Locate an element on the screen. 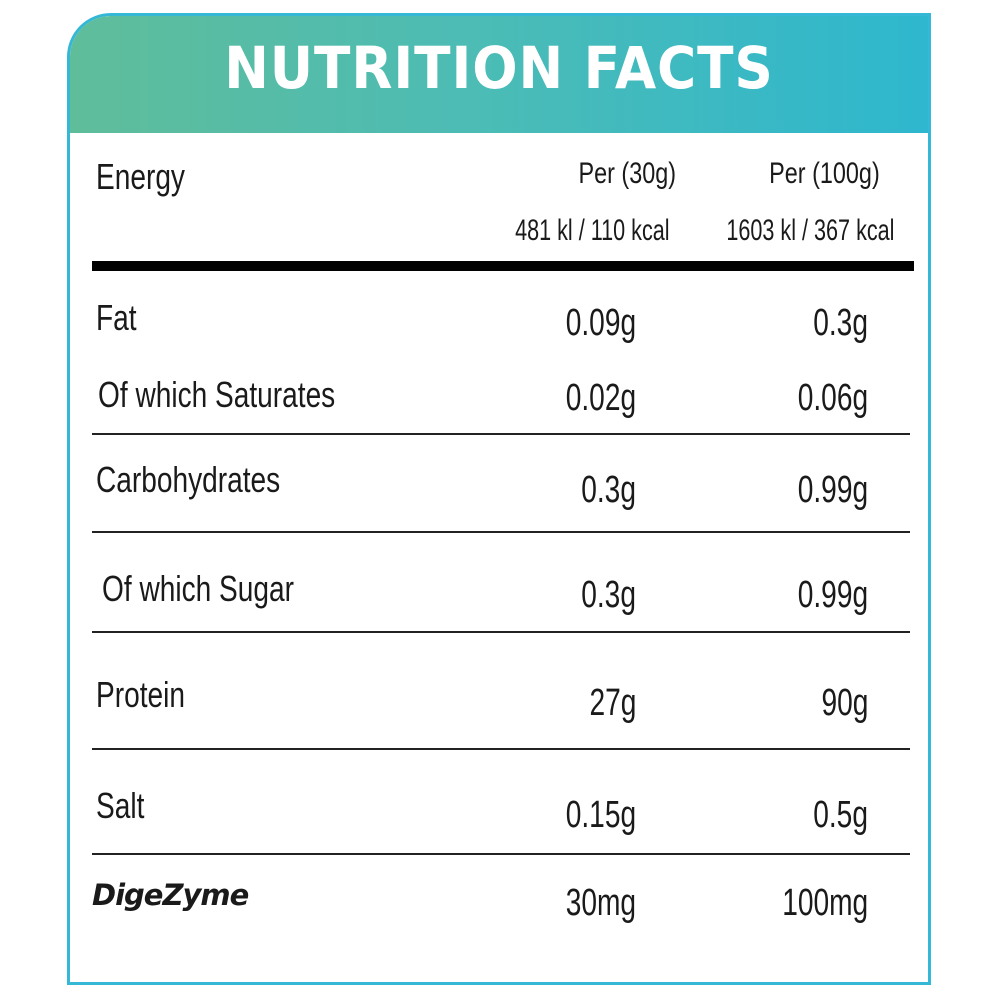 This screenshot has width=1000, height=1000. carbohydrates-per-30g: 0.3g is located at coordinates (608, 490).